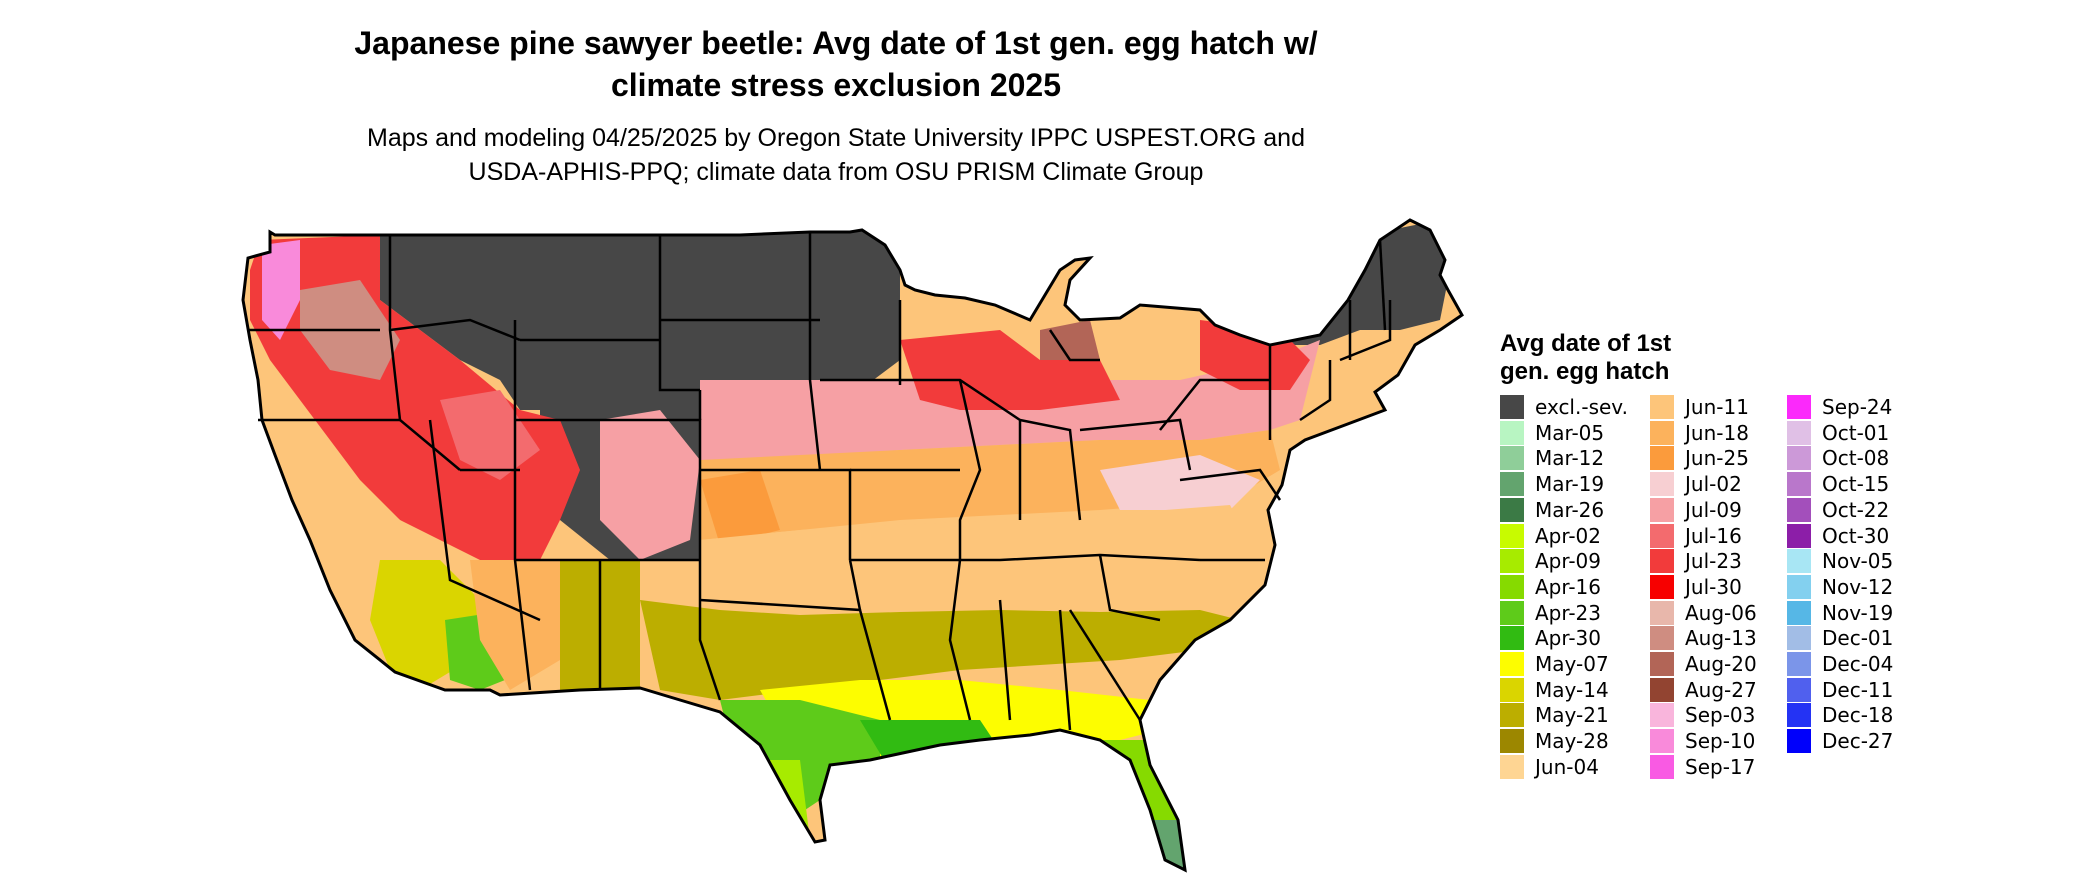 This screenshot has width=2100, height=892. I want to click on legend-item: Mar-26, so click(1552, 510).